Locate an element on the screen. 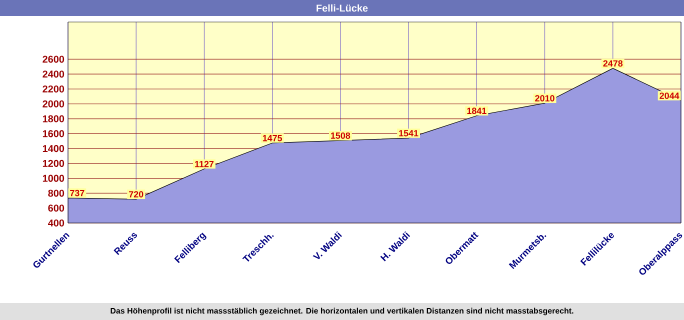  y-tick-label: 1600 is located at coordinates (53, 134).